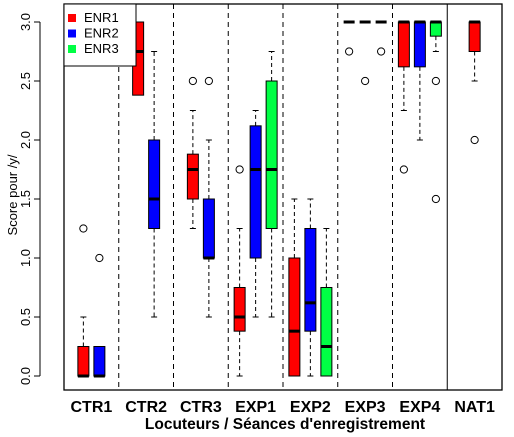 This screenshot has height=437, width=514. Describe the element at coordinates (282, 407) in the screenshot. I see `x-axis: CTR1 CTR2 CTR3 EXP1 EXP2 EXP3 EXP4 NAT1` at that location.